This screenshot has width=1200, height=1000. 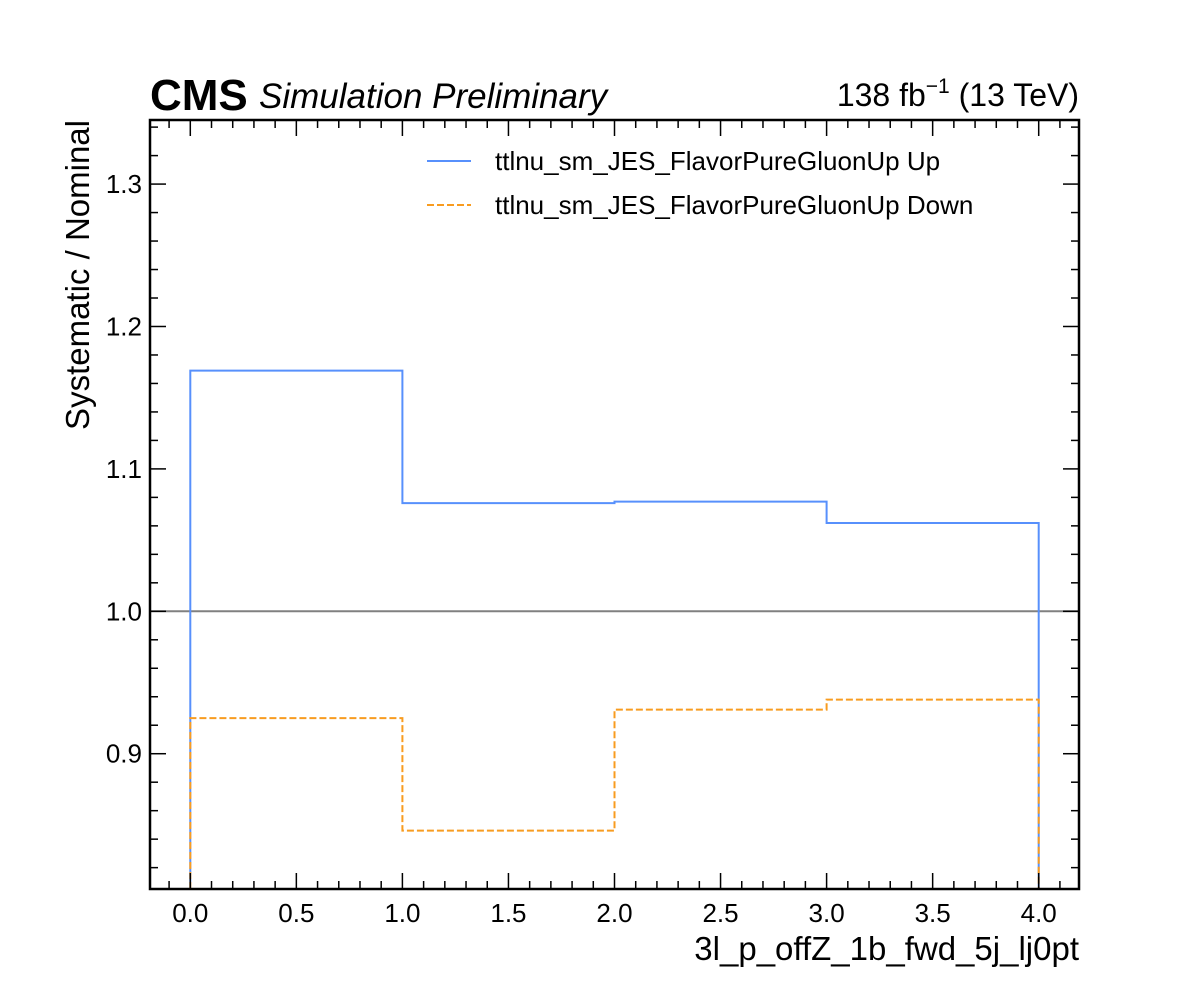 I want to click on luminosity-value: 138 fb, so click(x=881, y=95).